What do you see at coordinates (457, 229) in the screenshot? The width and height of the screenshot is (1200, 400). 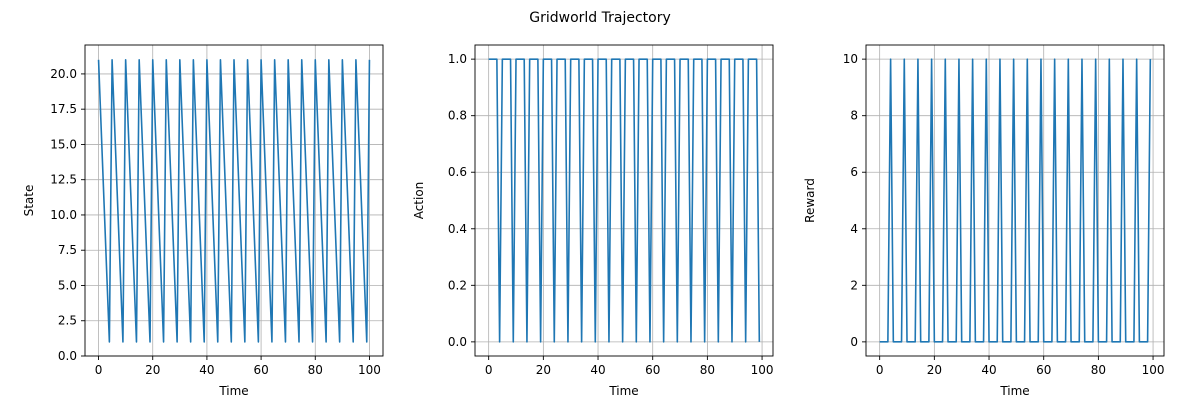 I see `y-tick-label: 0.4` at bounding box center [457, 229].